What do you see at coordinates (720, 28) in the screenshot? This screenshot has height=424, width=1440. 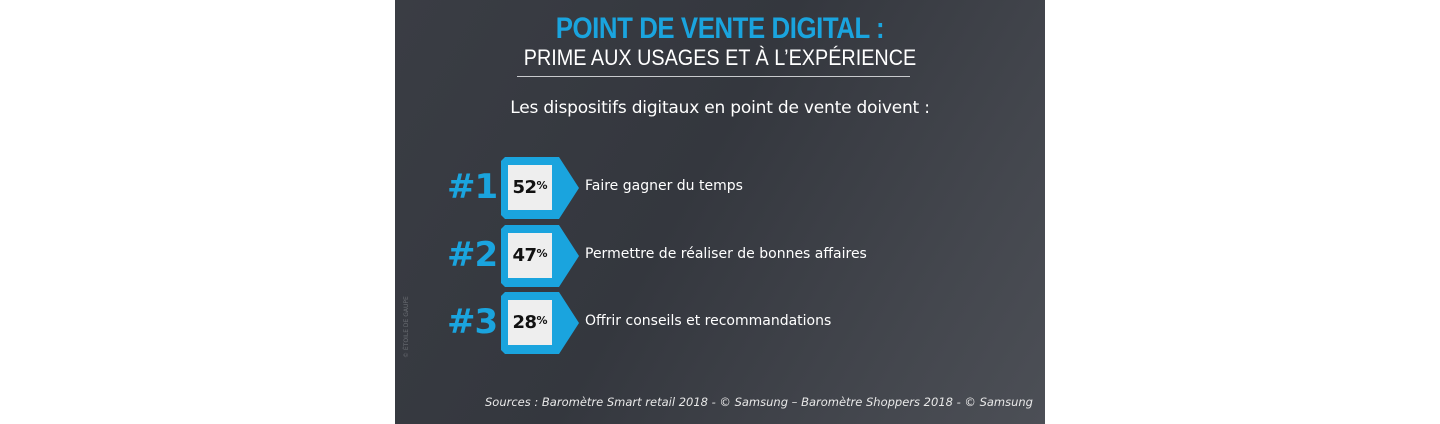 I see `page-title: POINT DE VENTE DIGITAL :` at bounding box center [720, 28].